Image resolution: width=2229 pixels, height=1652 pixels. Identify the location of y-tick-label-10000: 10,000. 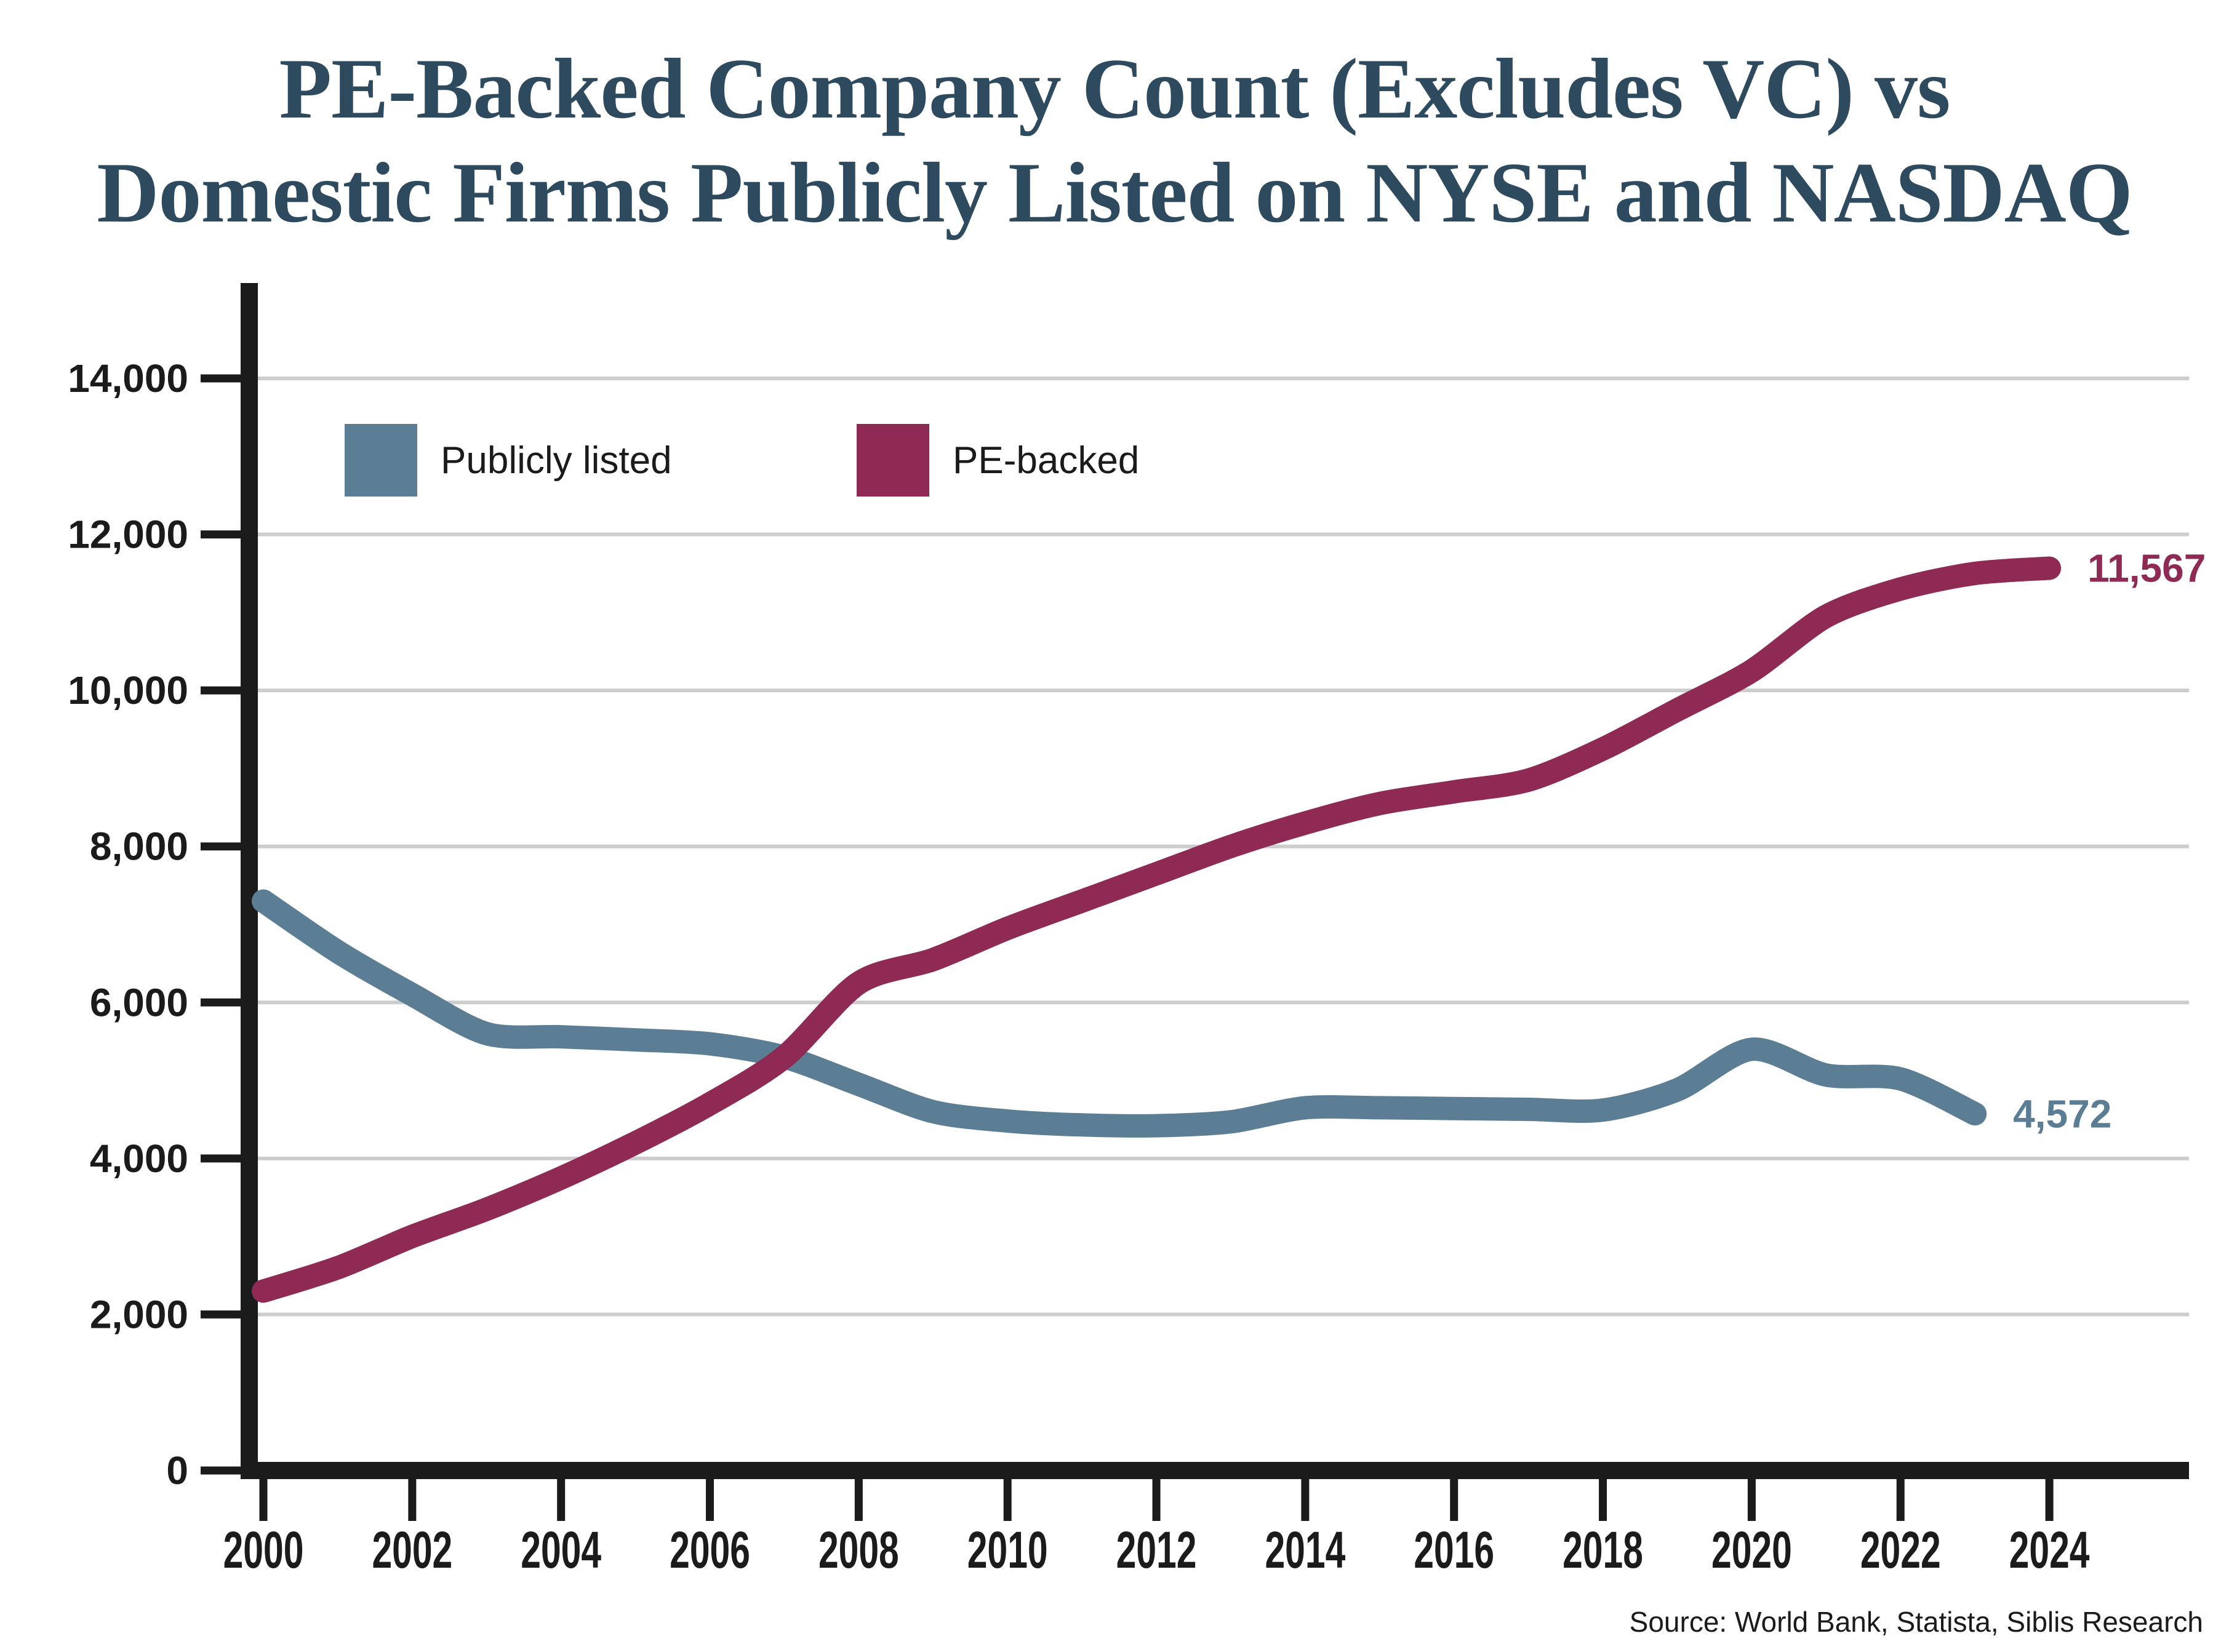
(128, 690).